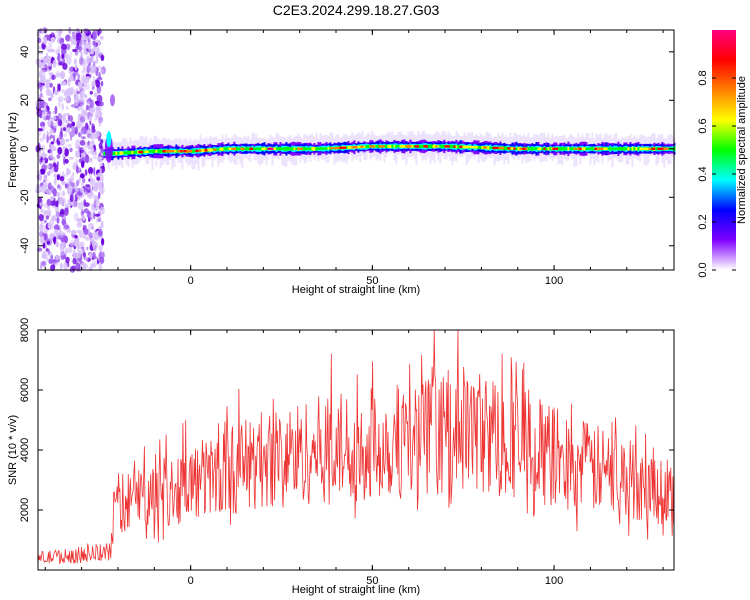 This screenshot has width=750, height=600. What do you see at coordinates (113, 100) in the screenshot?
I see `spectrogram-onset-burst` at bounding box center [113, 100].